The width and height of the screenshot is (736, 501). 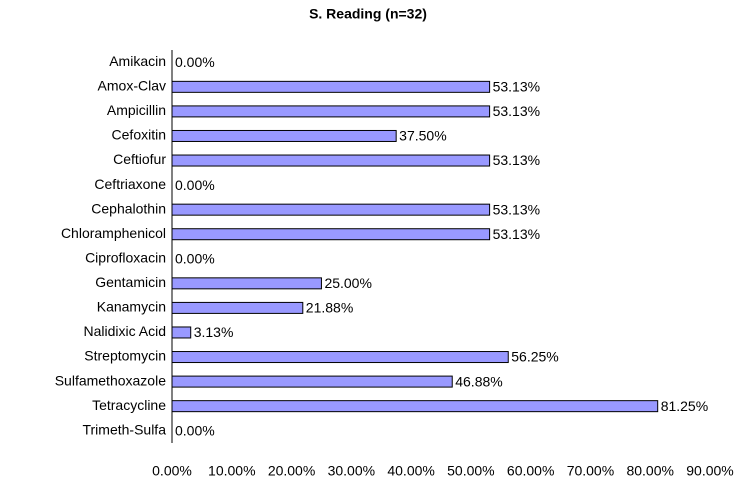 What do you see at coordinates (131, 307) in the screenshot?
I see `y-tick-label: Kanamycin` at bounding box center [131, 307].